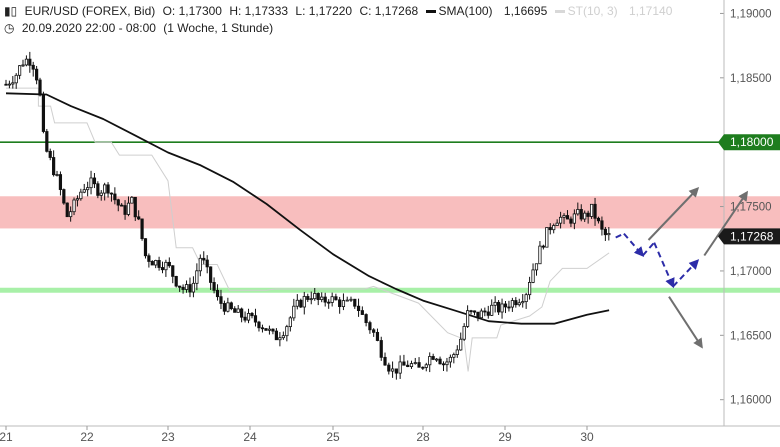 This screenshot has height=447, width=780. What do you see at coordinates (218, 28) in the screenshot?
I see `interval-label: (1 Woche, 1 Stunde)` at bounding box center [218, 28].